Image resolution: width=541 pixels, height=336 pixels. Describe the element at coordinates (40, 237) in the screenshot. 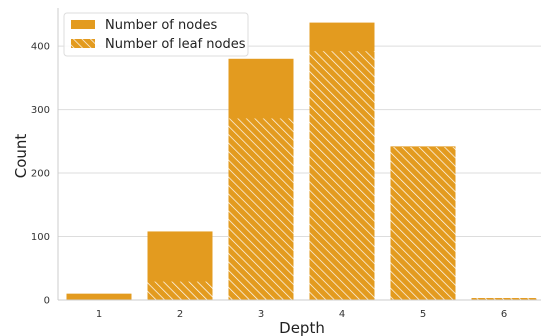

I see `y-tick-label-100: 100` at that location.